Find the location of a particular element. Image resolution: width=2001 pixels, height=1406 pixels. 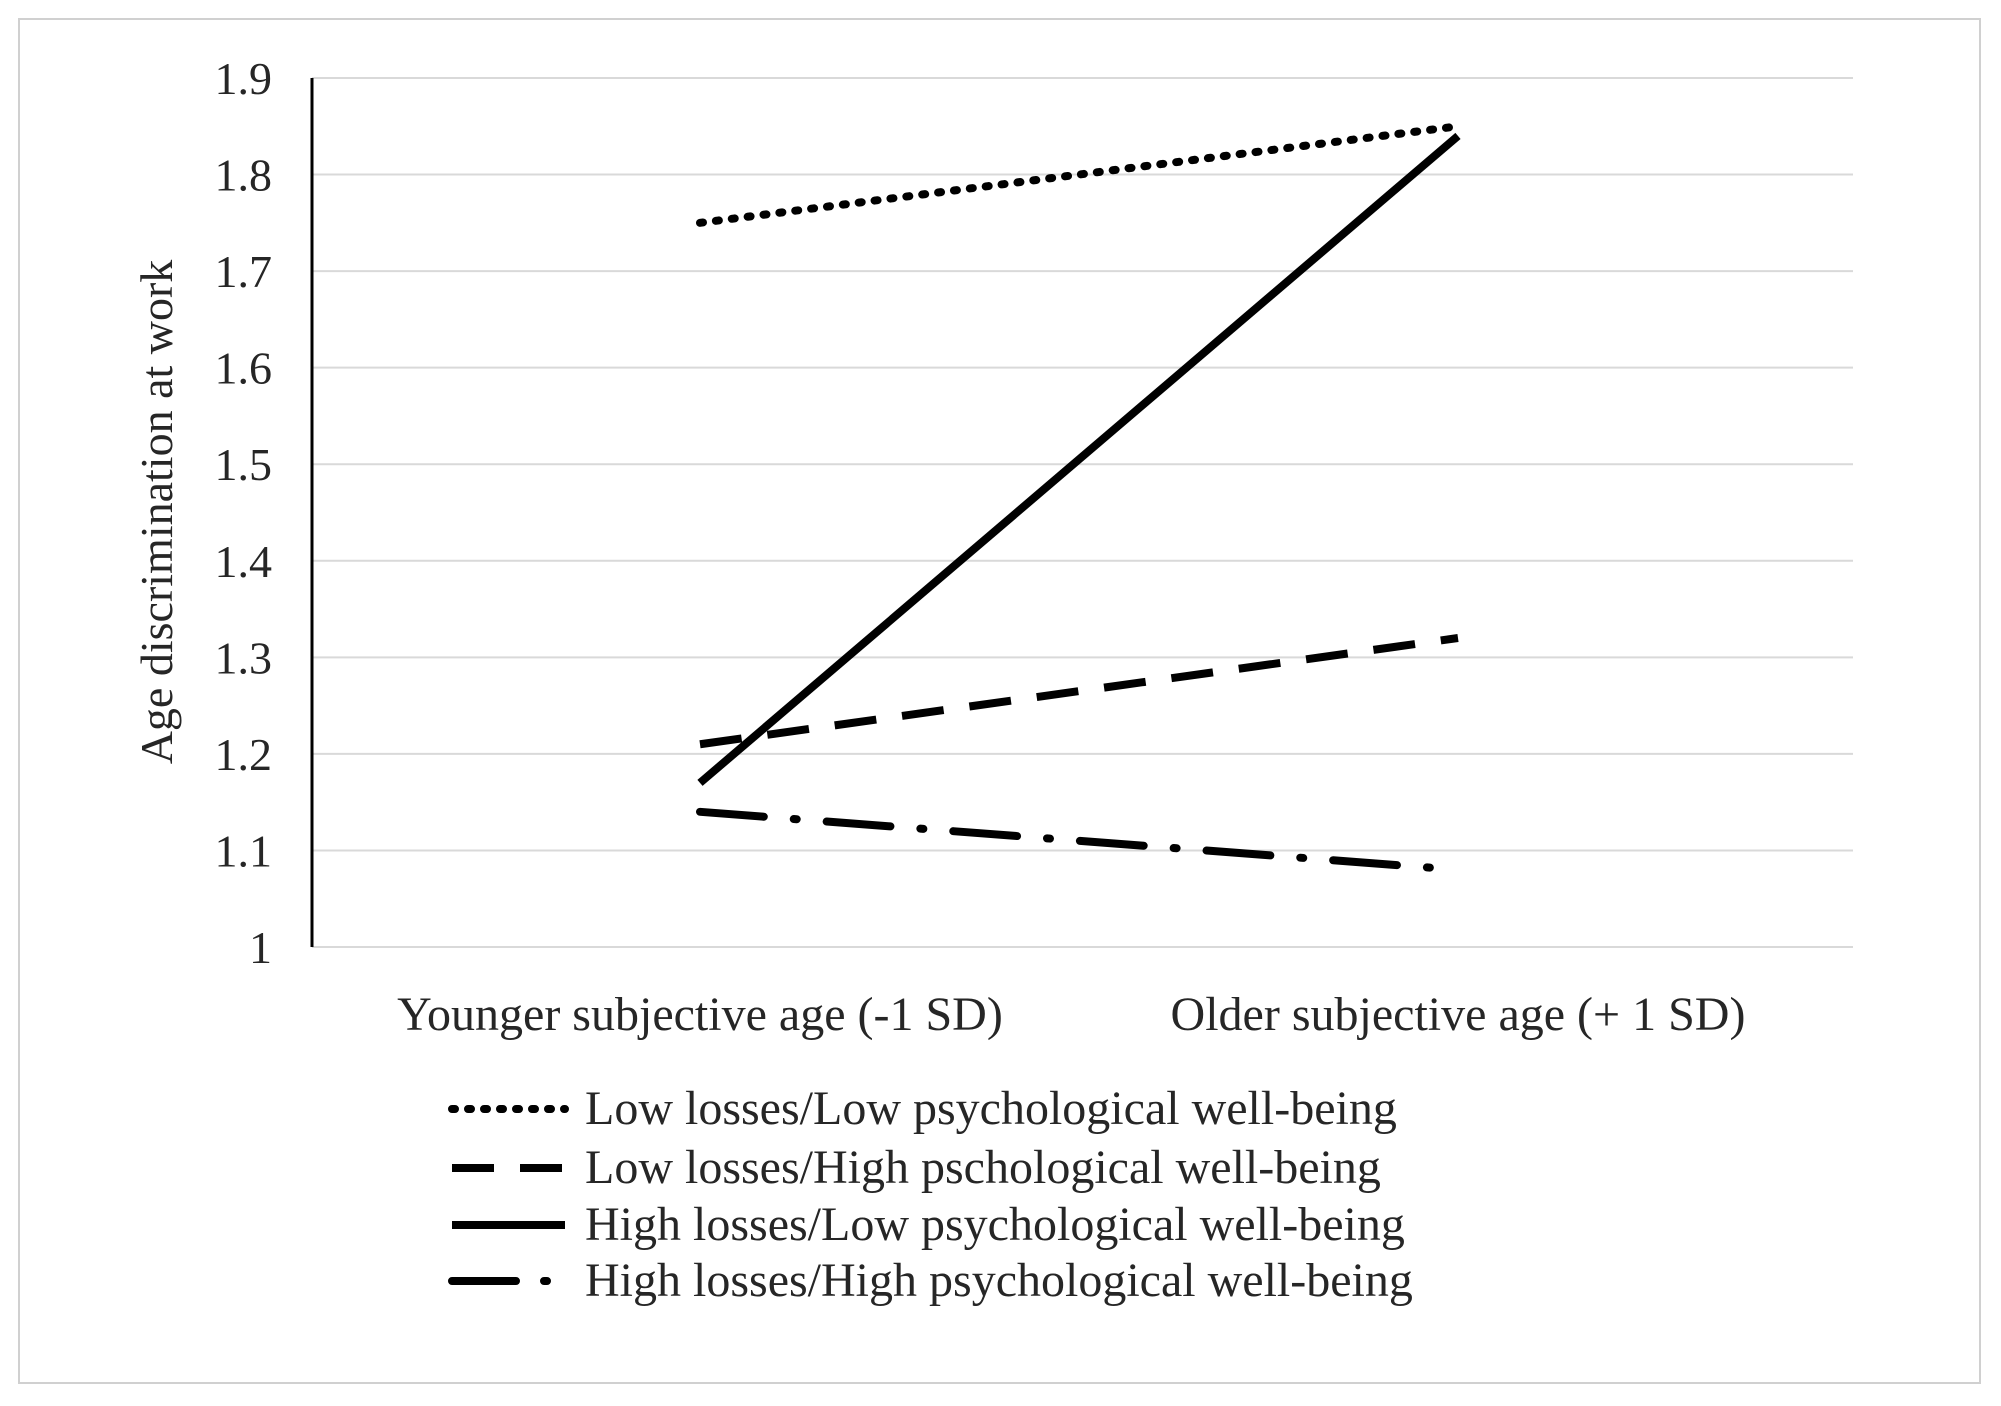

y-tick-label: 1.9 is located at coordinates (244, 78).